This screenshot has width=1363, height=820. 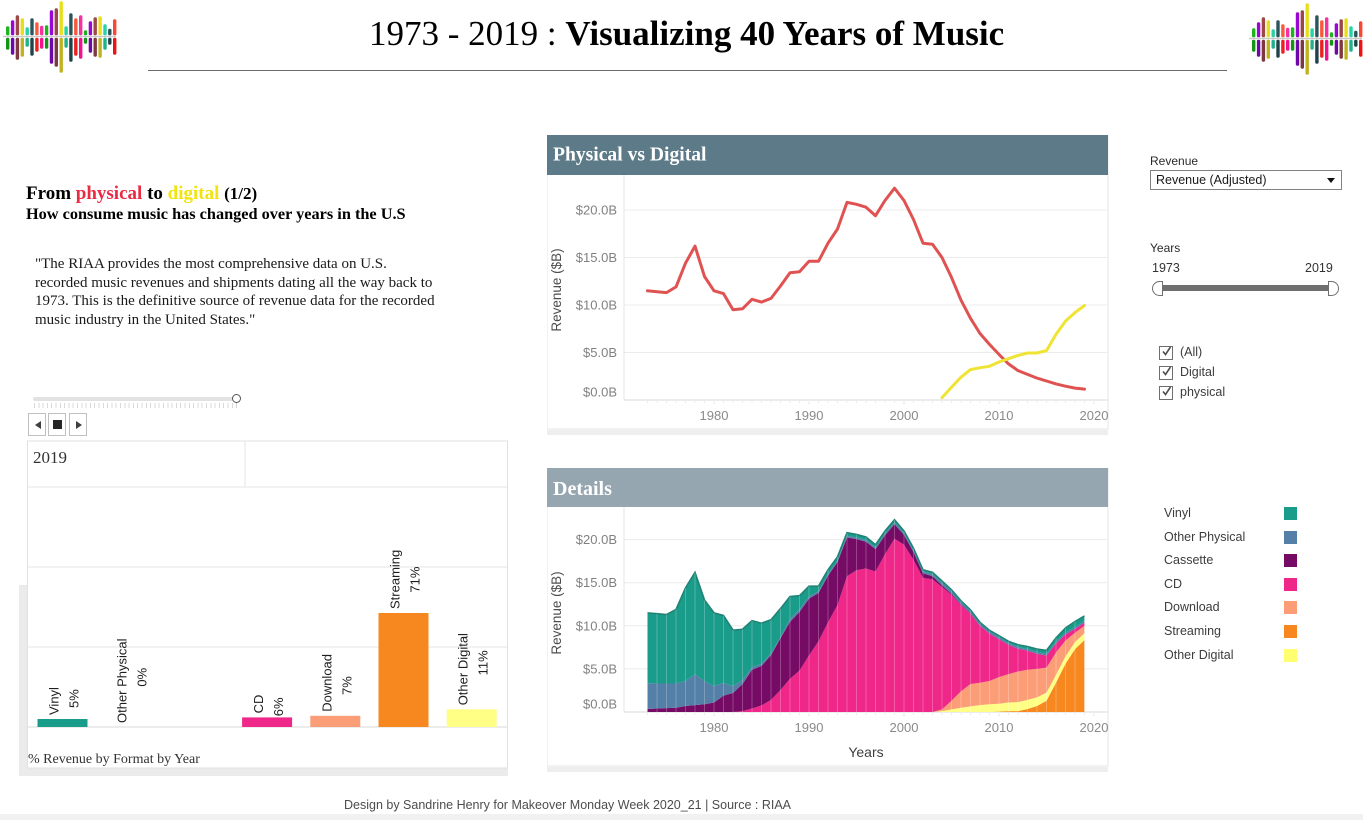 I want to click on svg-text: 11%, so click(x=483, y=662).